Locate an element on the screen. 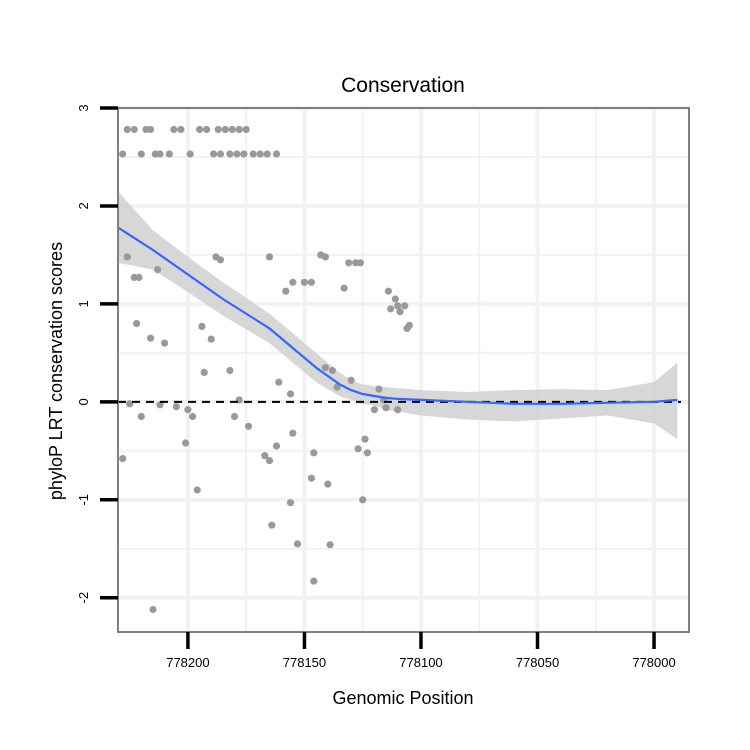  x-tick-label: 778150 is located at coordinates (304, 662).